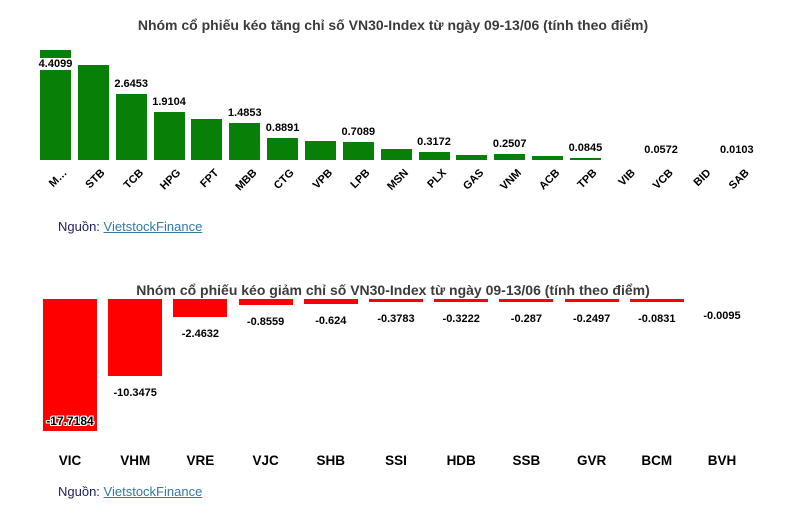  I want to click on category-label-VJC: VJC, so click(265, 460).